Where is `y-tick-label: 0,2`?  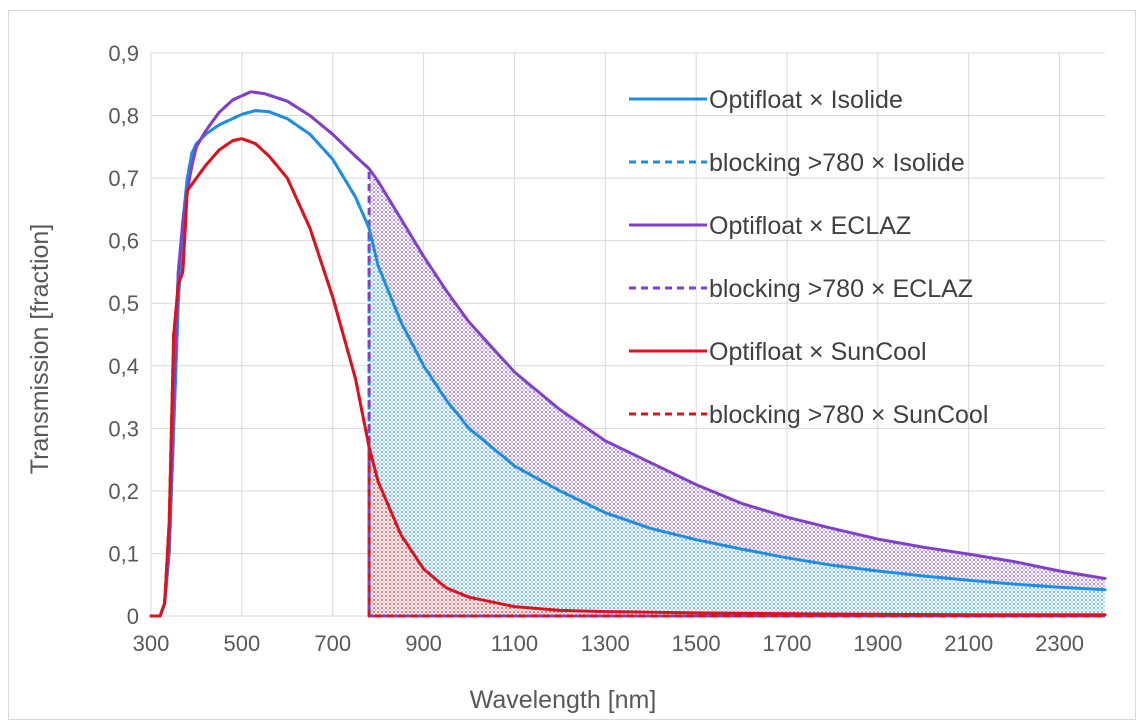
y-tick-label: 0,2 is located at coordinates (123, 491).